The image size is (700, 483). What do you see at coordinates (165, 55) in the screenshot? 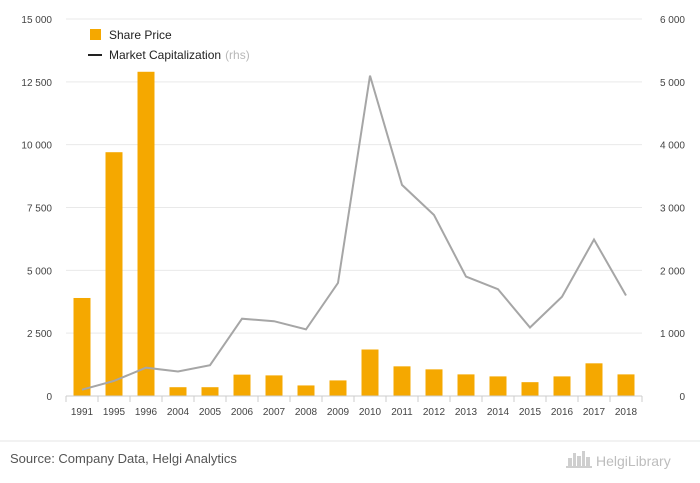
I see `legend-market-cap-name: Market Capitalization` at bounding box center [165, 55].